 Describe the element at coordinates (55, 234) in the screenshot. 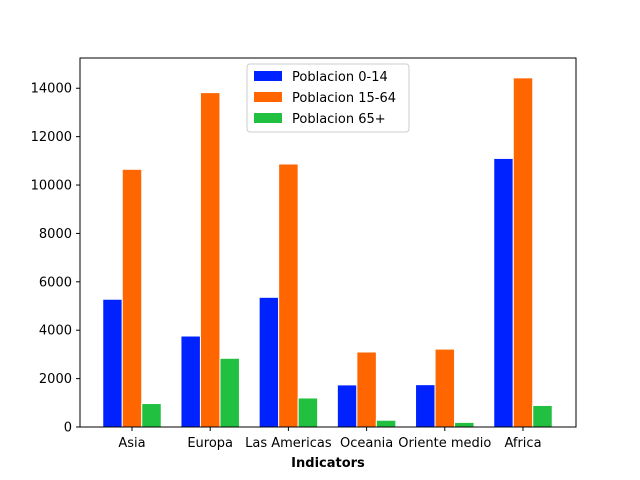

I see `y-tick-label: 8000` at that location.